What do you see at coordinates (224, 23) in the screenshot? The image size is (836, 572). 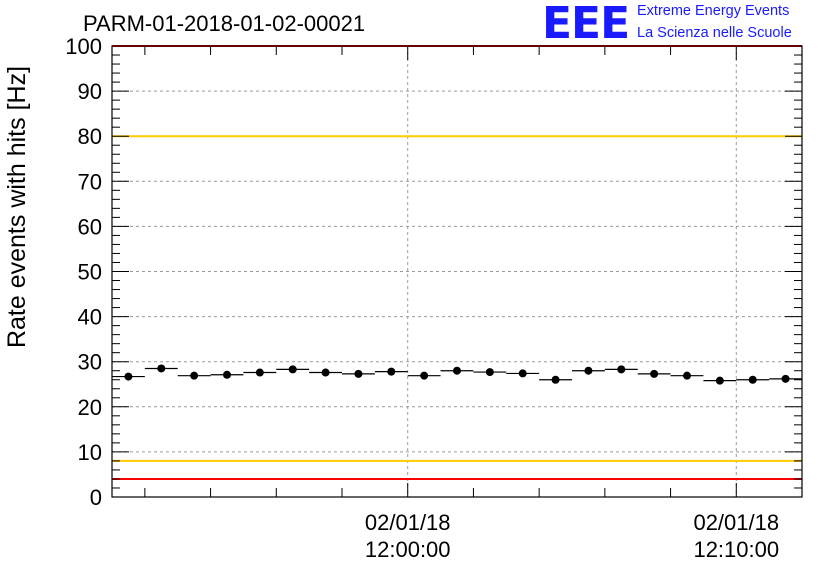 I see `run-title: PARM-01-2018-01-02-00021` at bounding box center [224, 23].